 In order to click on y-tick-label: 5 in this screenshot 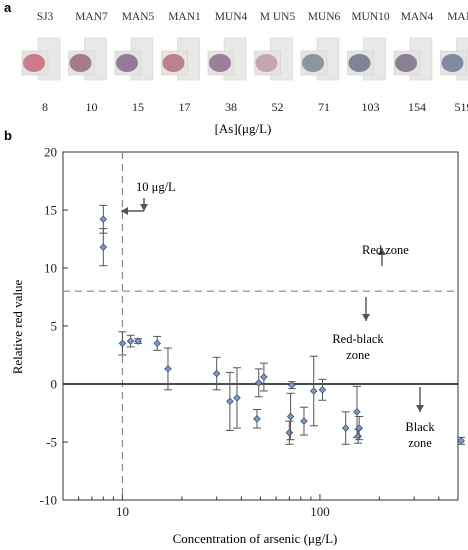, I will do `click(54, 326)`.